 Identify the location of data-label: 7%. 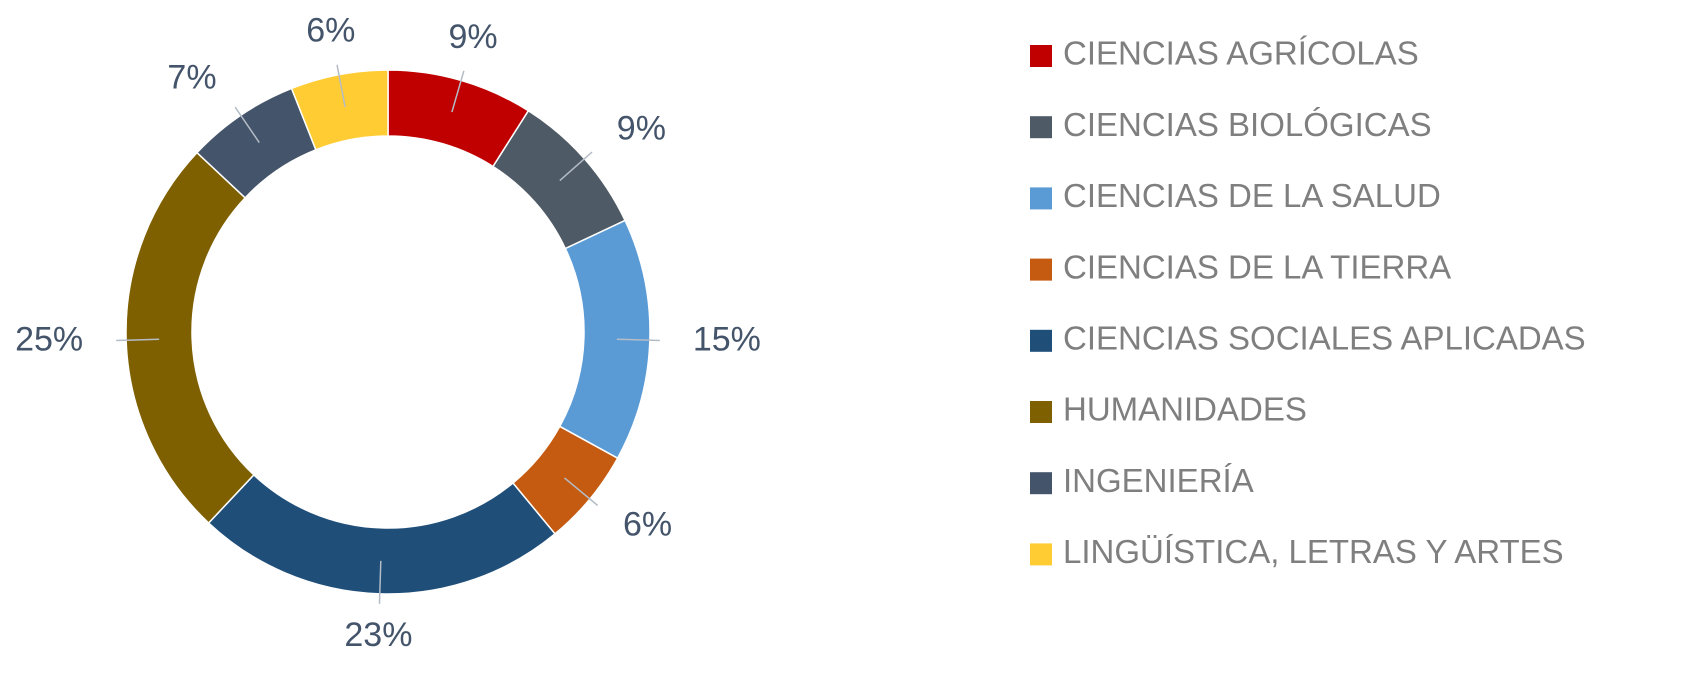
(191, 78).